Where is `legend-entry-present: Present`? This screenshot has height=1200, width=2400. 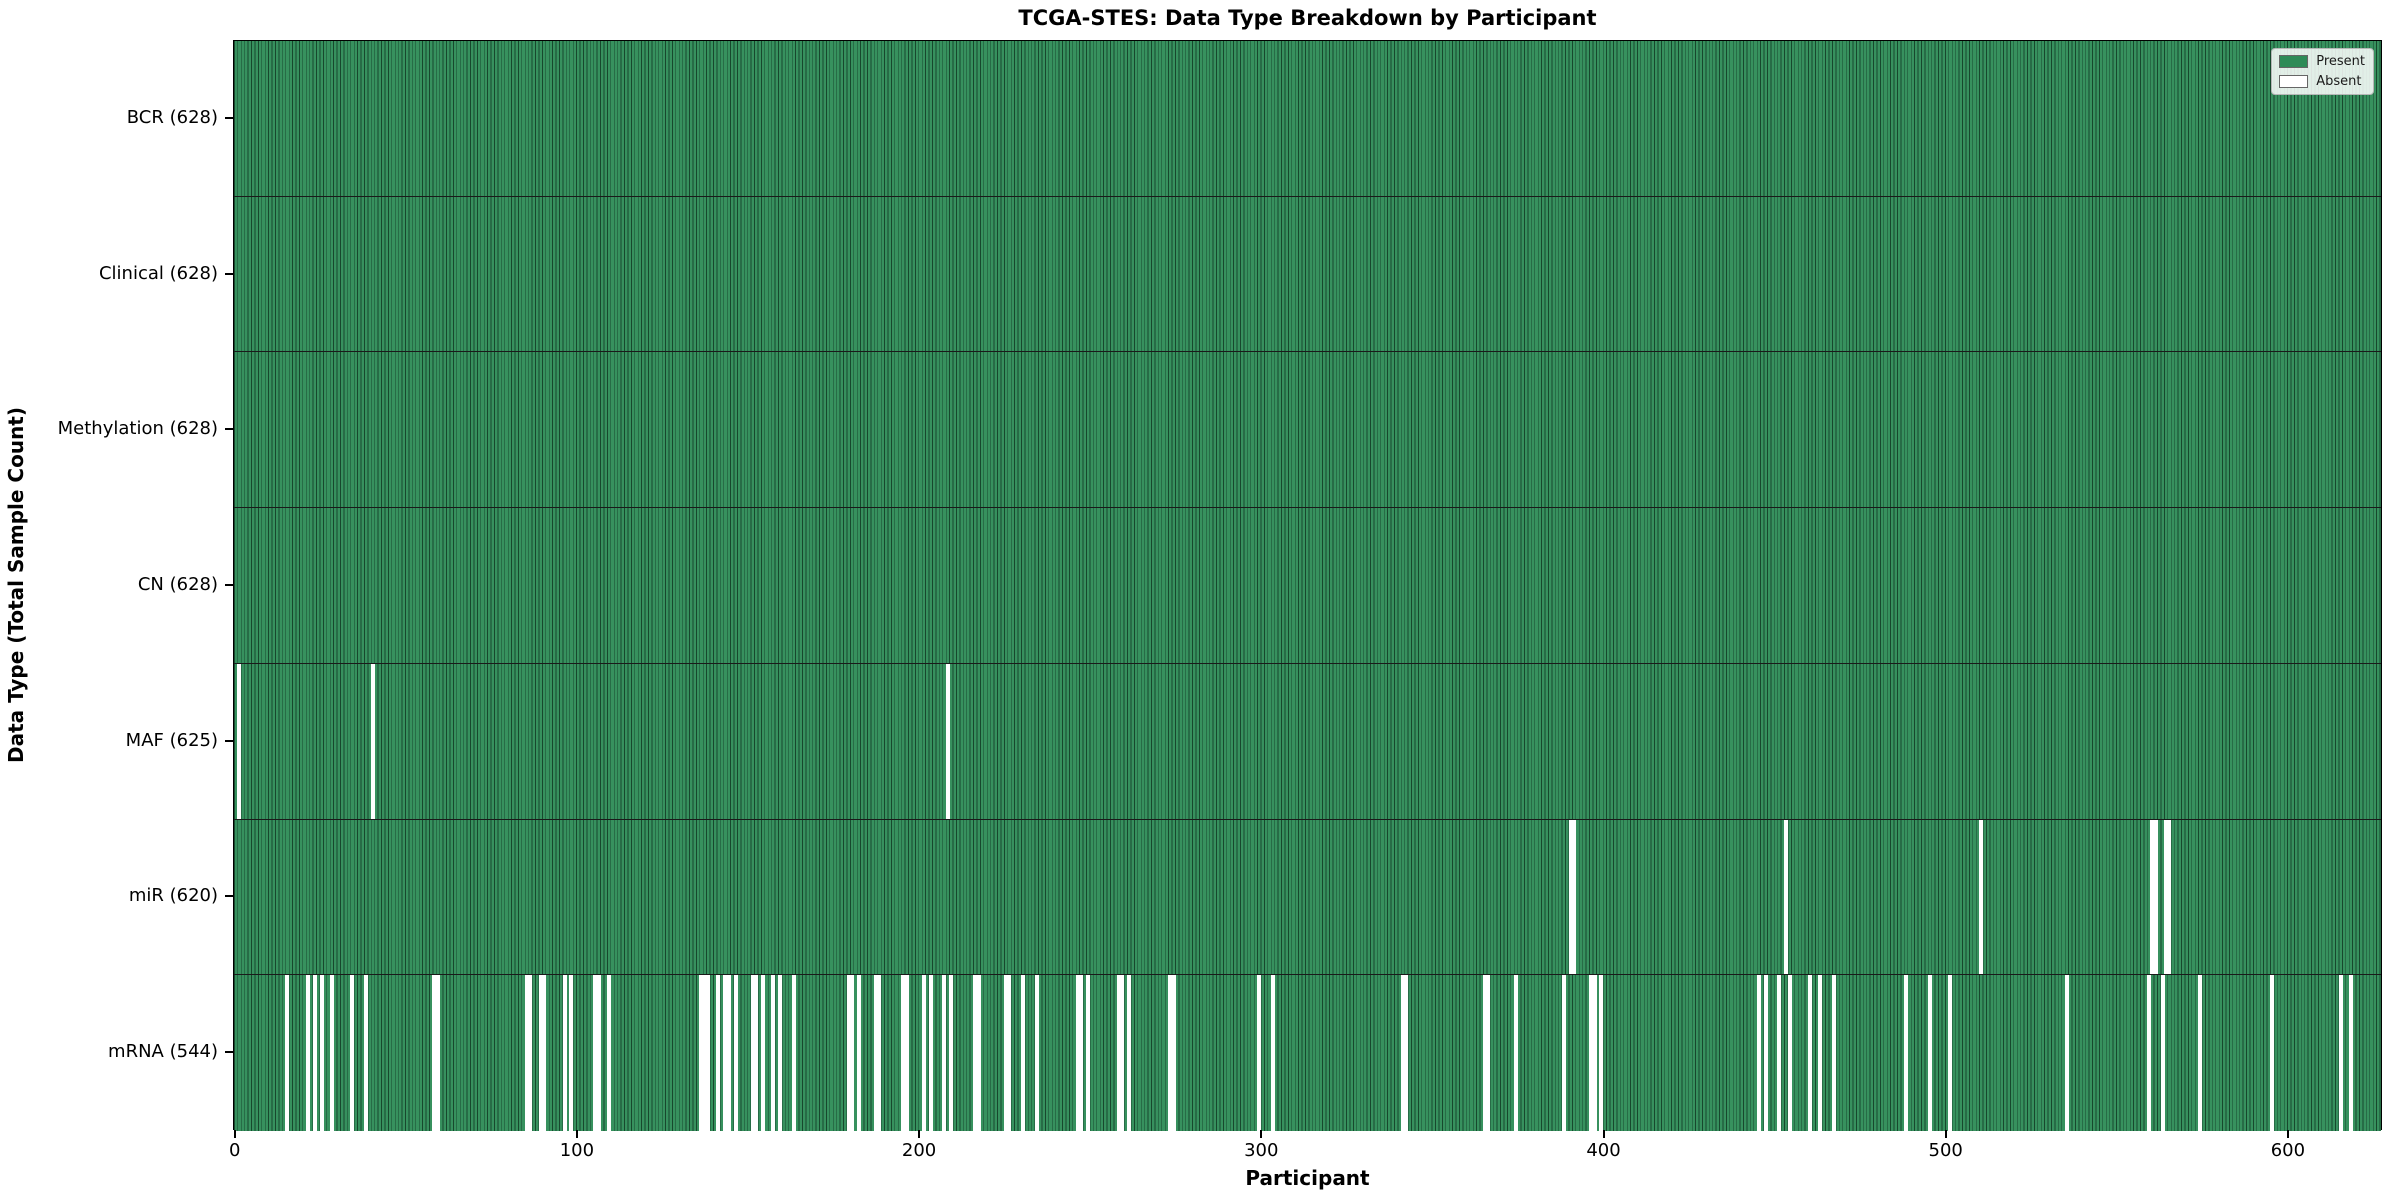
legend-entry-present: Present is located at coordinates (2322, 61).